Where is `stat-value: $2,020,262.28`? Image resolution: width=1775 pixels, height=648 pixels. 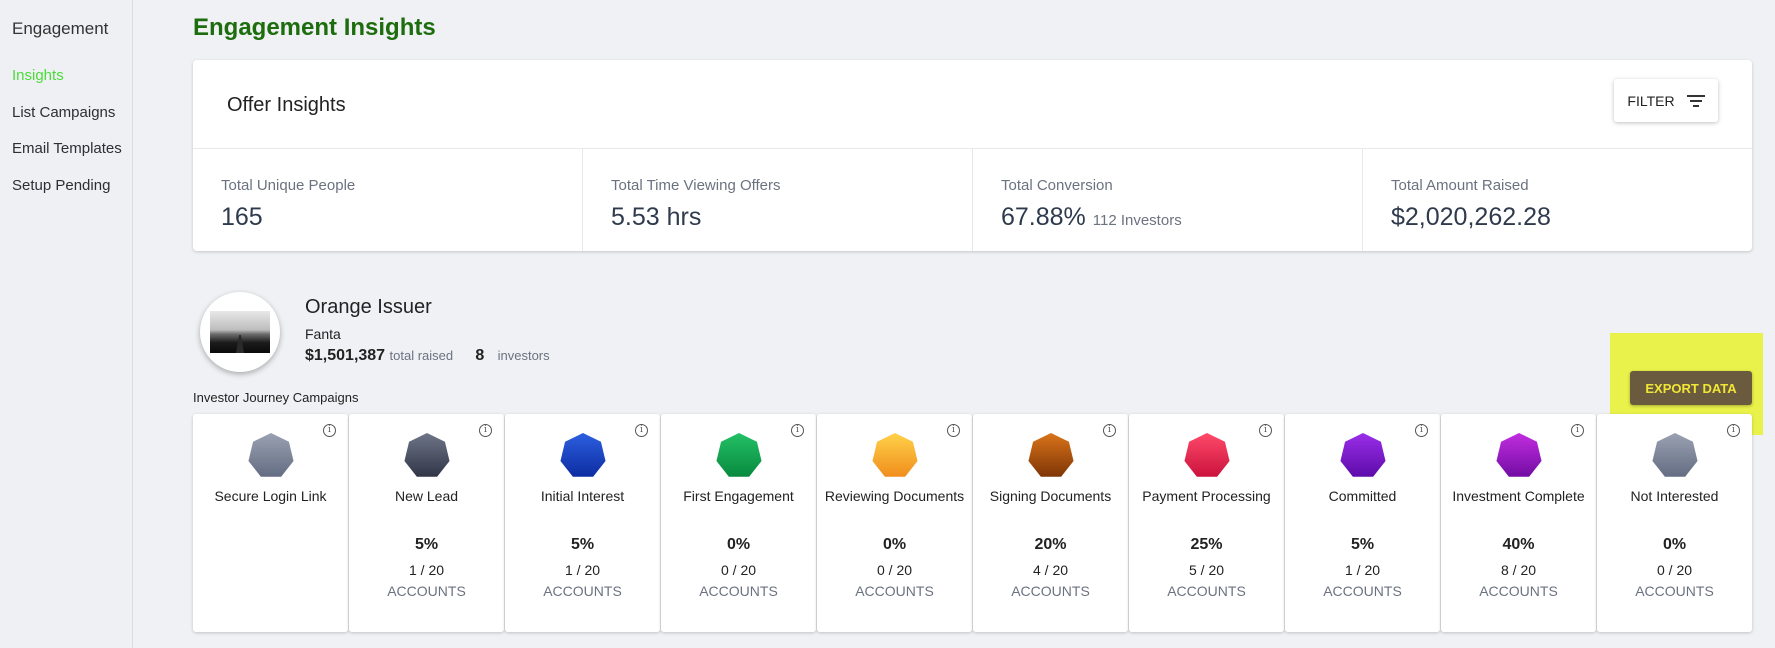
stat-value: $2,020,262.28 is located at coordinates (1471, 217).